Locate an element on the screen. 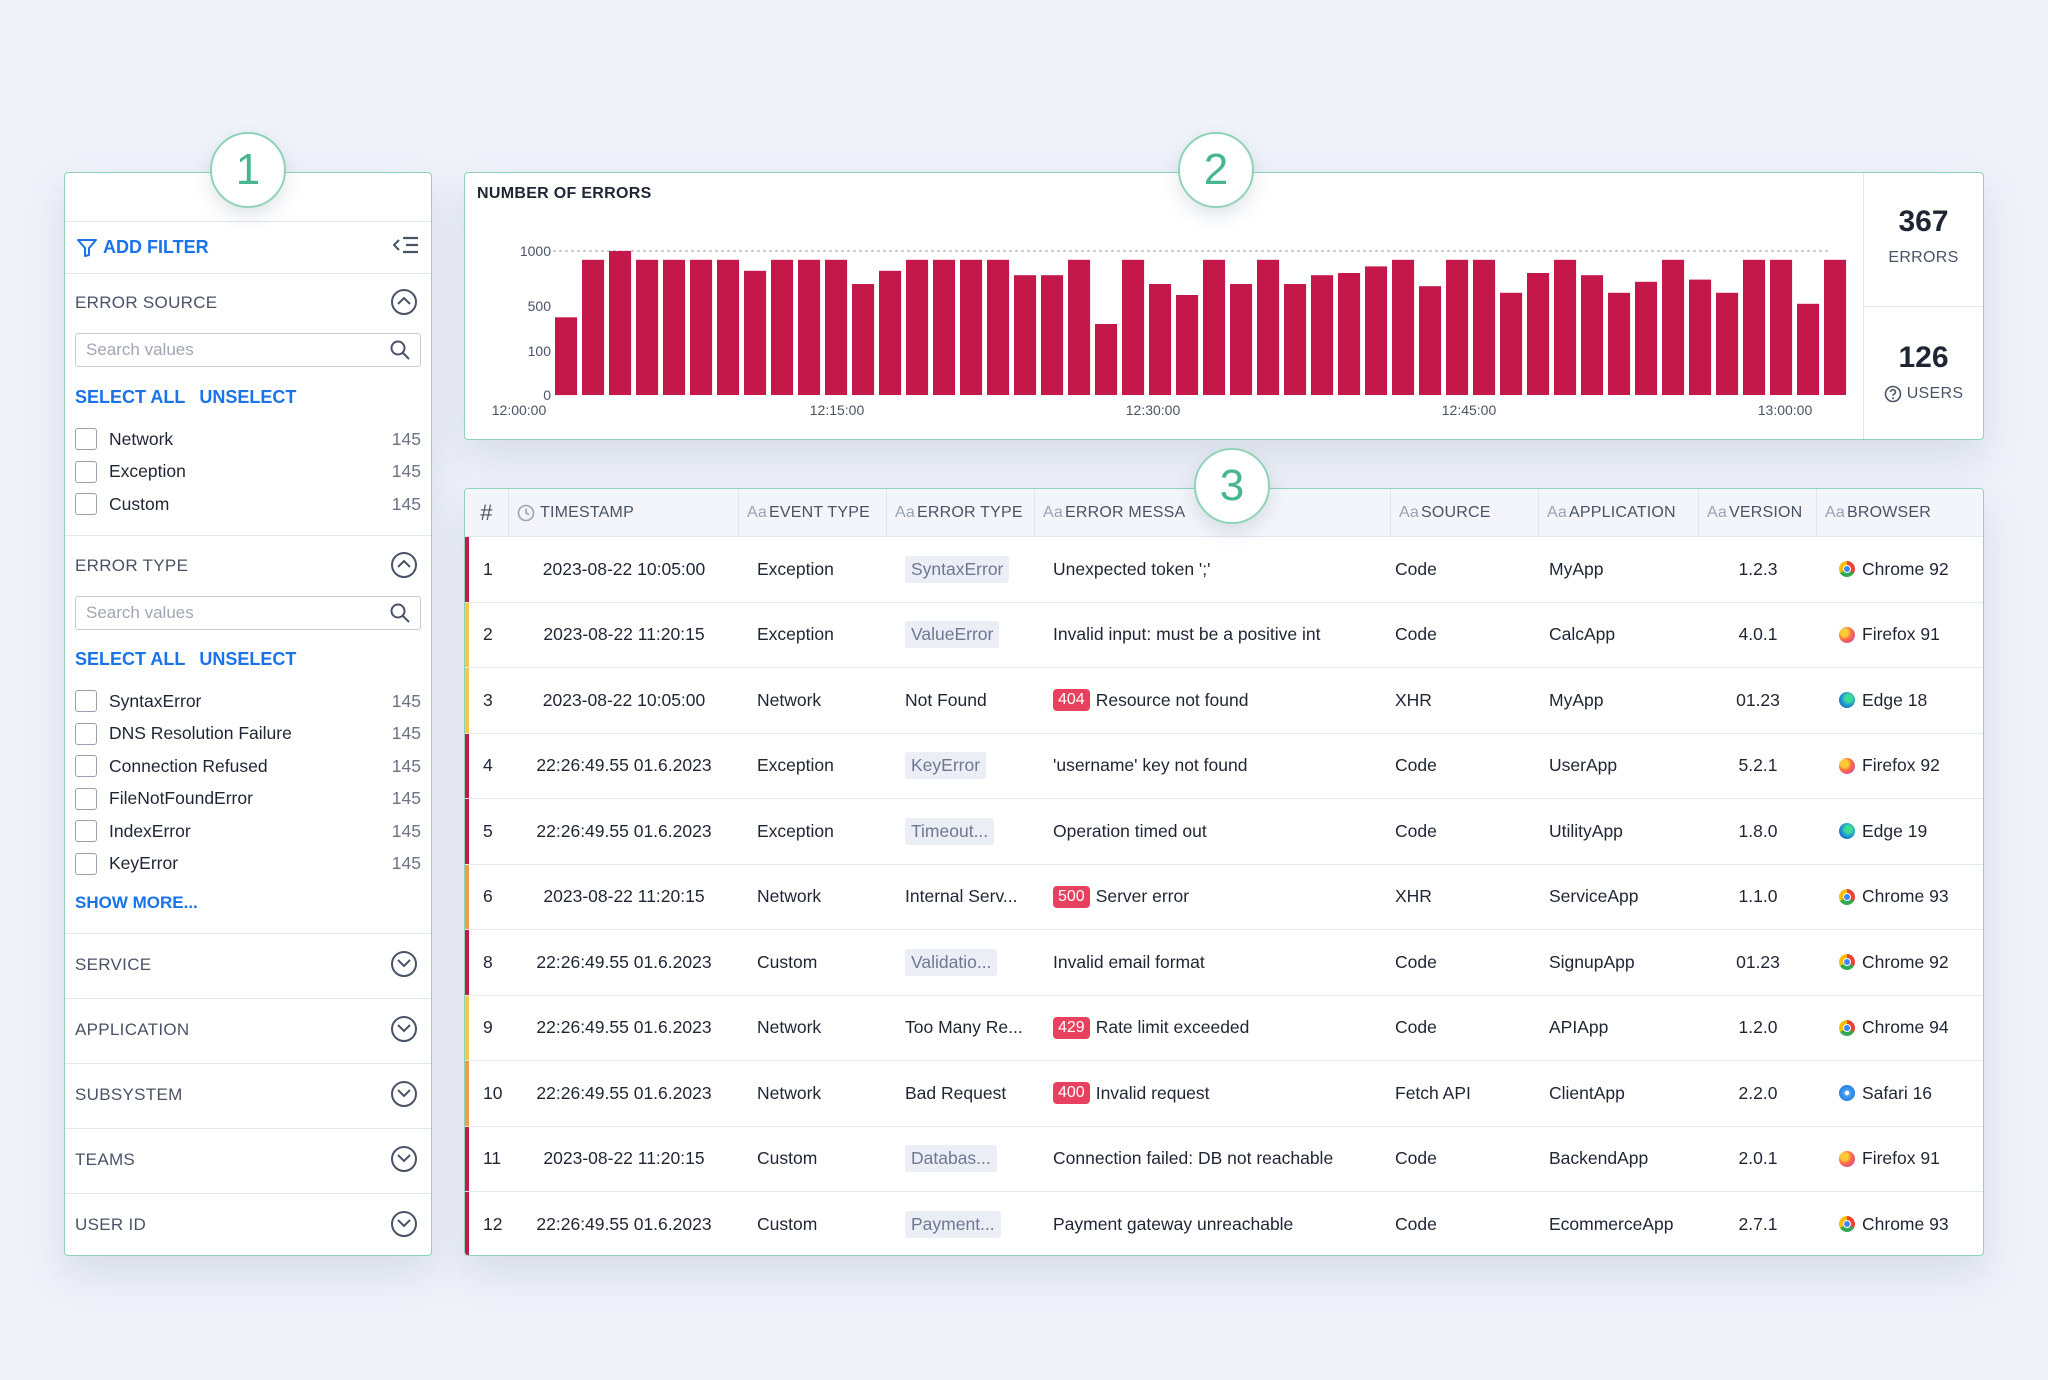  errors-count: 367 is located at coordinates (1923, 221).